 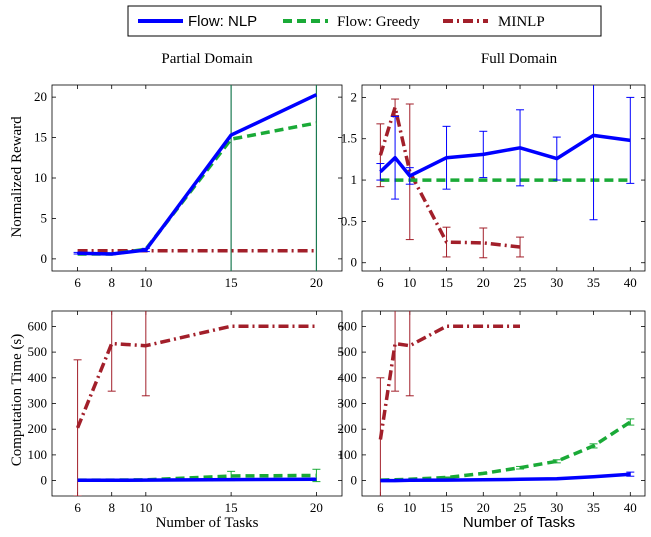 What do you see at coordinates (44, 217) in the screenshot?
I see `y-tick-label: 5` at bounding box center [44, 217].